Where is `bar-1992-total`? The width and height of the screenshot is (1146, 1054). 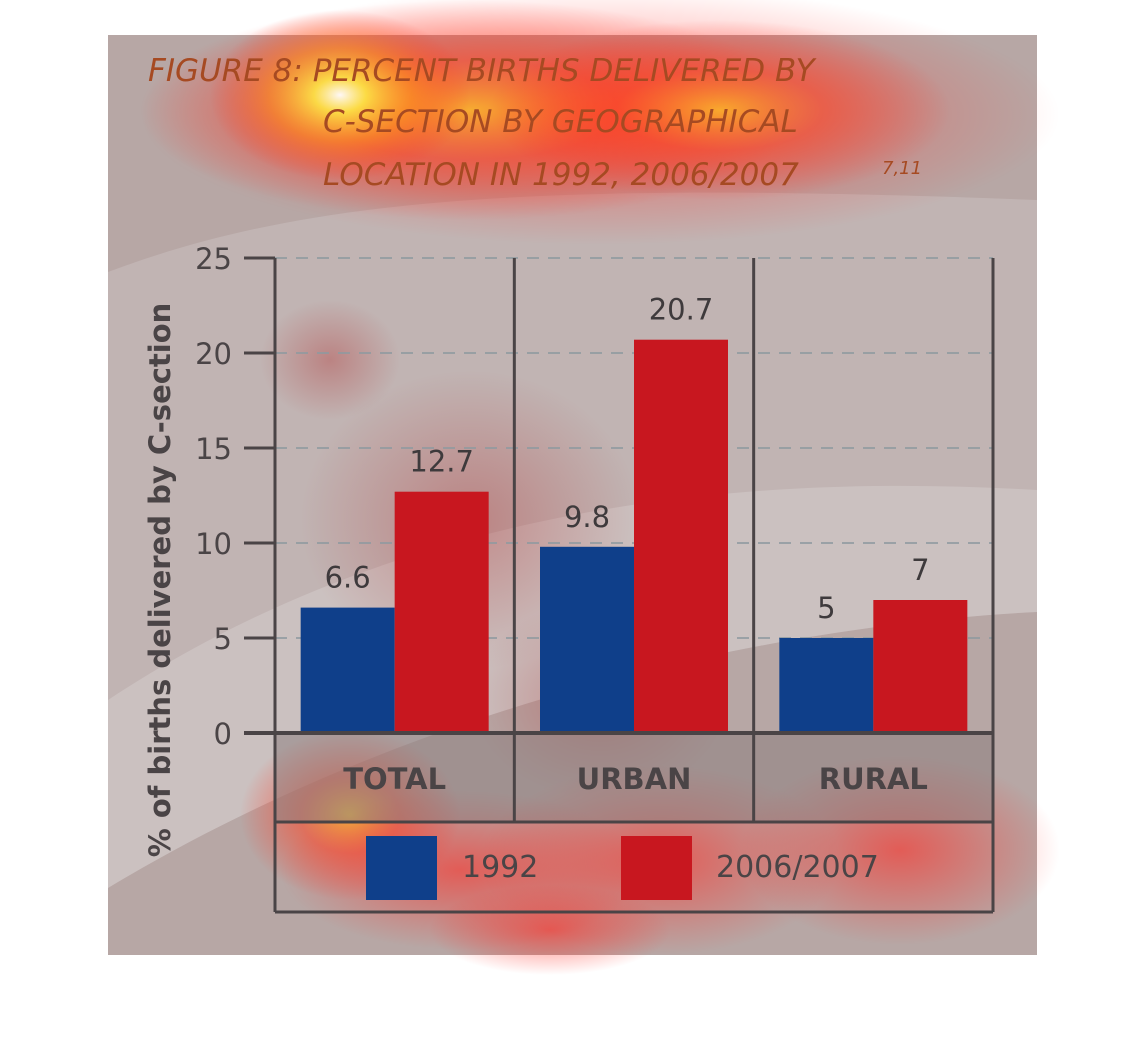
bar-1992-total is located at coordinates (347, 670).